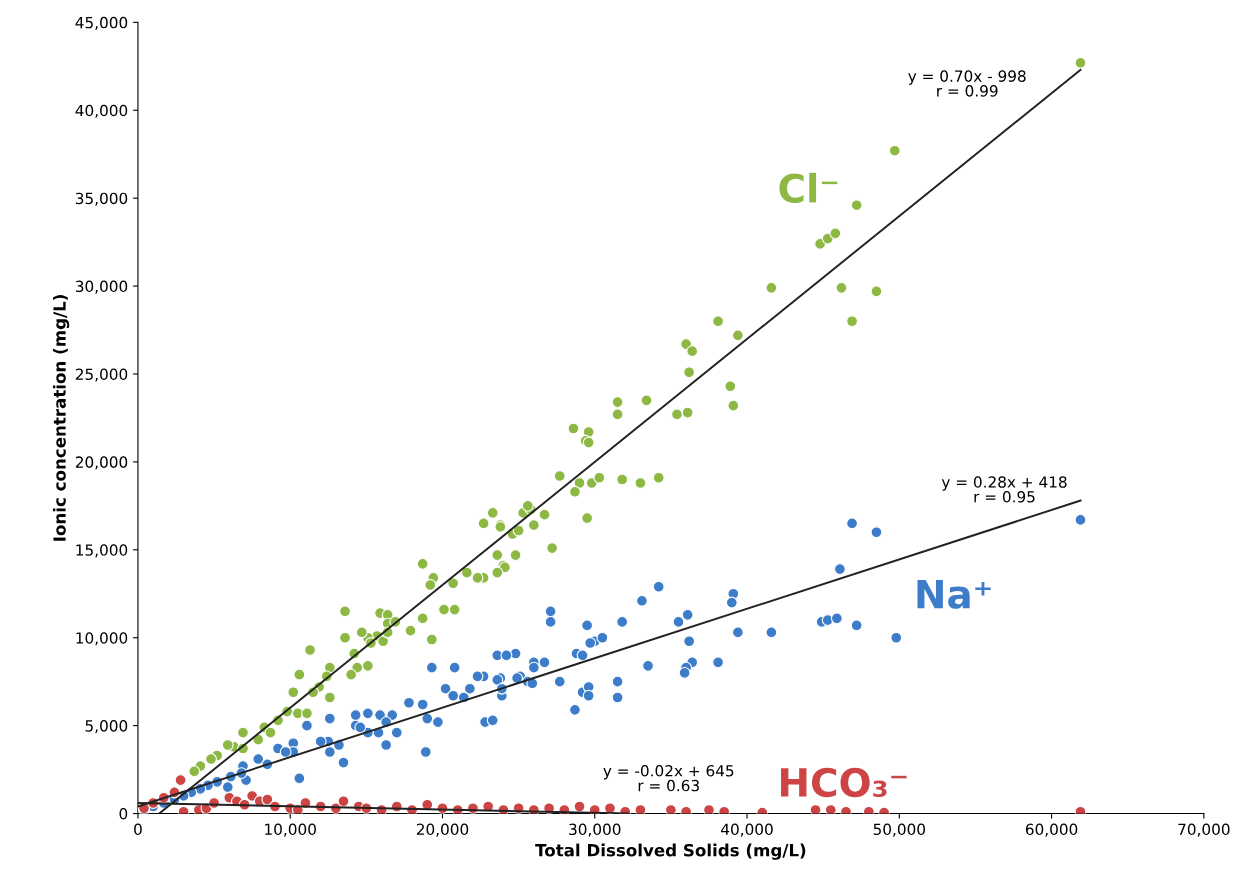 The width and height of the screenshot is (1254, 894). What do you see at coordinates (1051, 830) in the screenshot?
I see `x-tick-label: 60,000` at bounding box center [1051, 830].